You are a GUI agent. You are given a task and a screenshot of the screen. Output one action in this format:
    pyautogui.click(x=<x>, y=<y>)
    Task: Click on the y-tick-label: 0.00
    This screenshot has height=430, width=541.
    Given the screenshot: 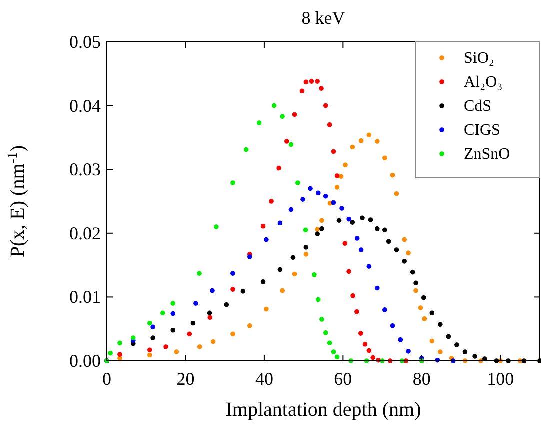 What is the action you would take?
    pyautogui.click(x=85, y=361)
    